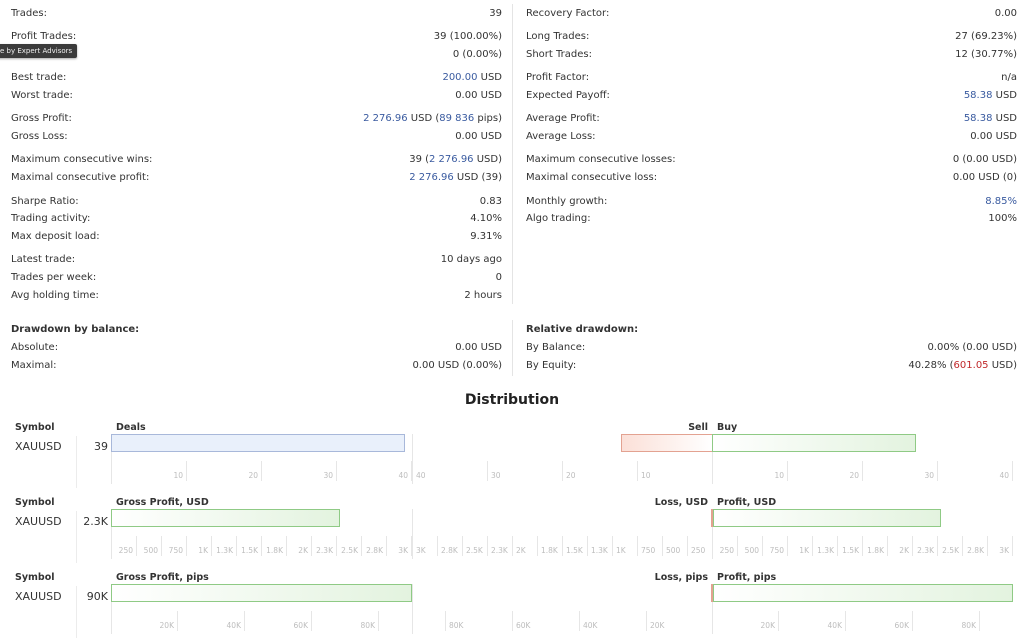 This screenshot has height=640, width=1024. I want to click on stat-monthly-growth: Monthly growth: 8.85%, so click(771, 201).